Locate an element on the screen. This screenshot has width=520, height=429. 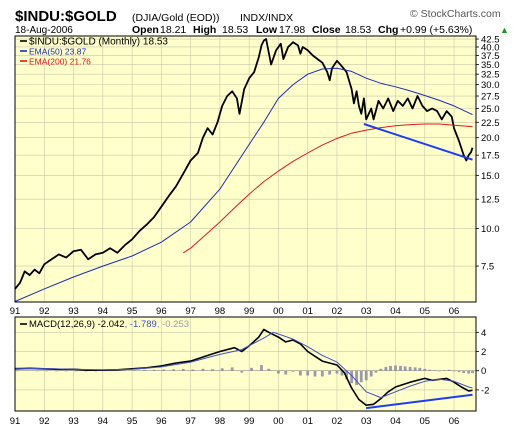
x-tick-label: 98 is located at coordinates (220, 421).